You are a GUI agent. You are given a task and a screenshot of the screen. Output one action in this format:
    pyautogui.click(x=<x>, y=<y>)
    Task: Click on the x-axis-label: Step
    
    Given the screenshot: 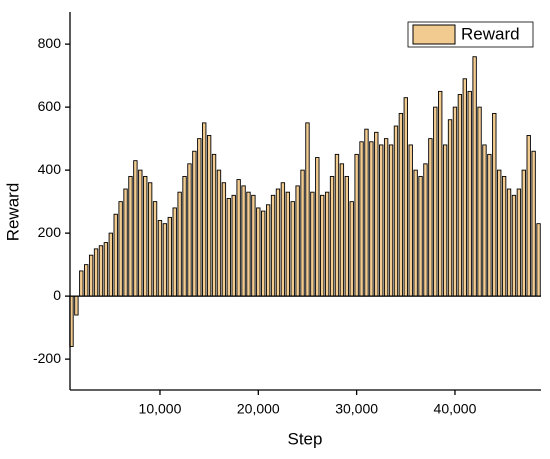 What is the action you would take?
    pyautogui.click(x=305, y=438)
    